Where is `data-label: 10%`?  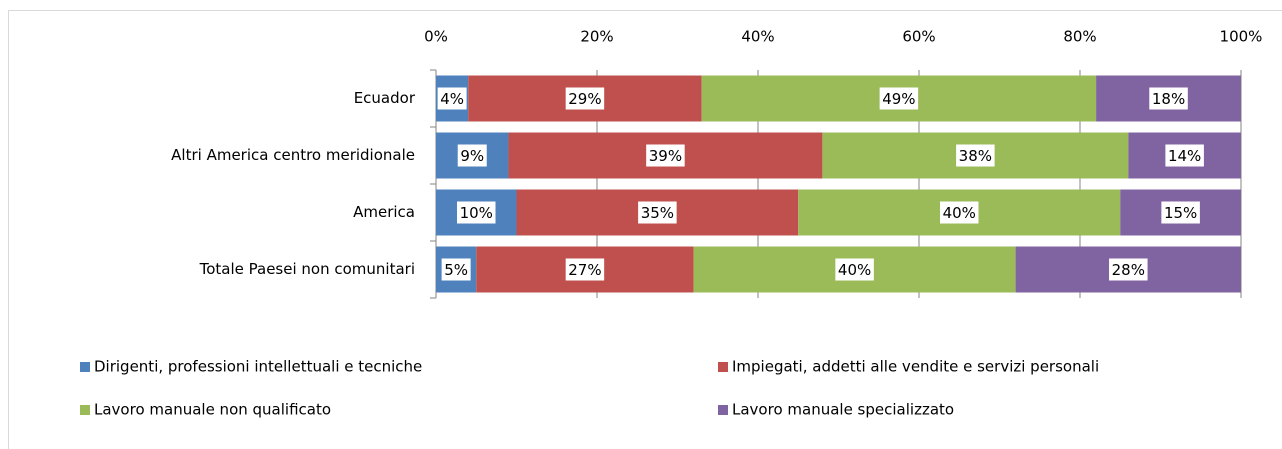
data-label: 10% is located at coordinates (476, 213).